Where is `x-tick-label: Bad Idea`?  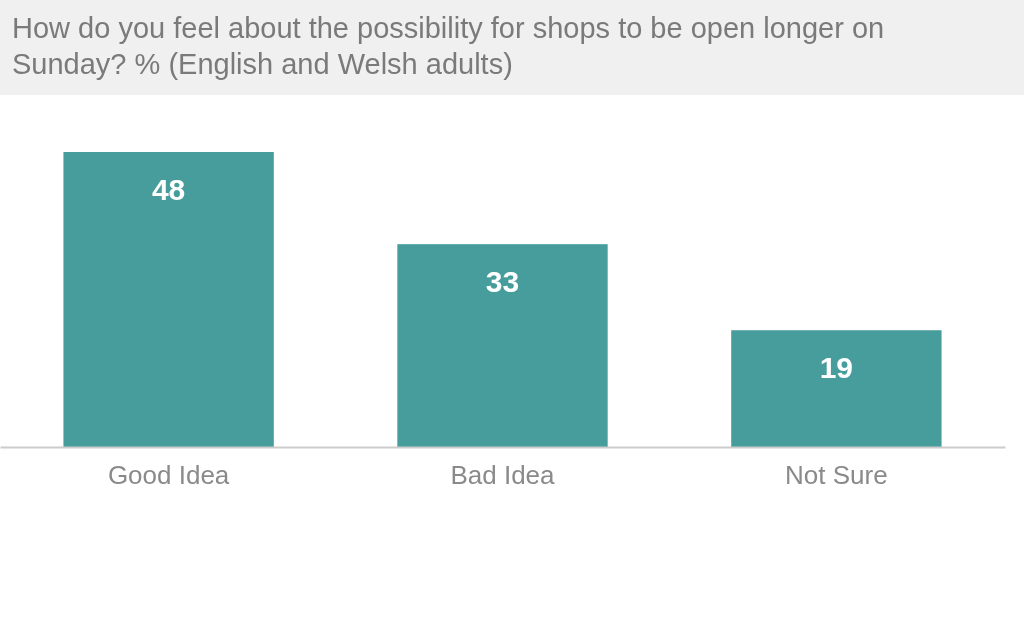 x-tick-label: Bad Idea is located at coordinates (503, 474).